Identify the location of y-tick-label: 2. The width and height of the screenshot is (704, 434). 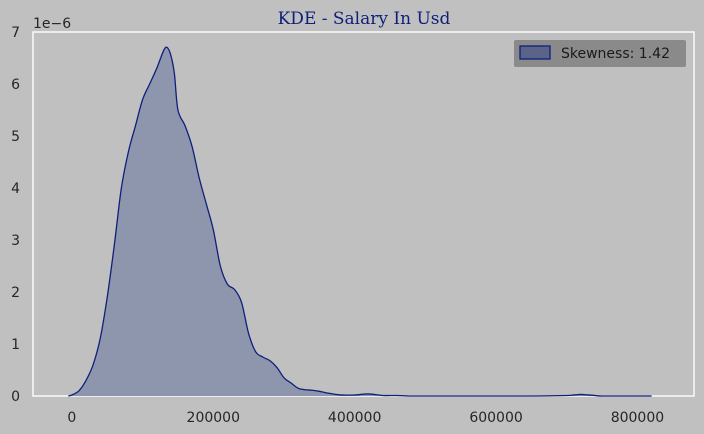
(15, 293).